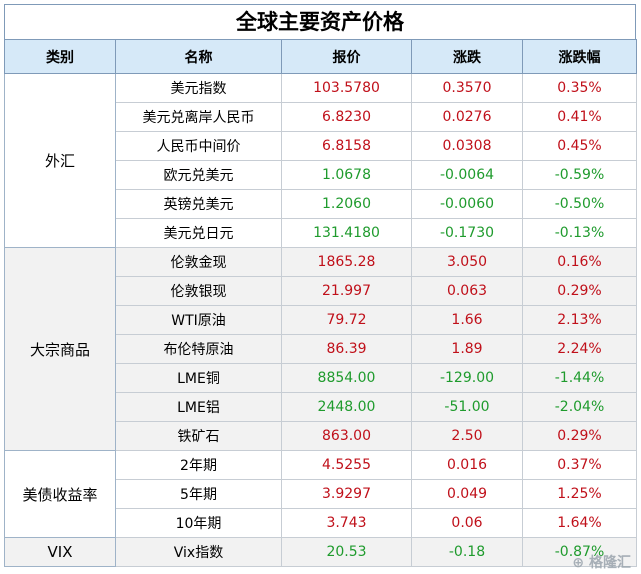 The width and height of the screenshot is (641, 574). I want to click on category-cell: 外汇, so click(60, 160).